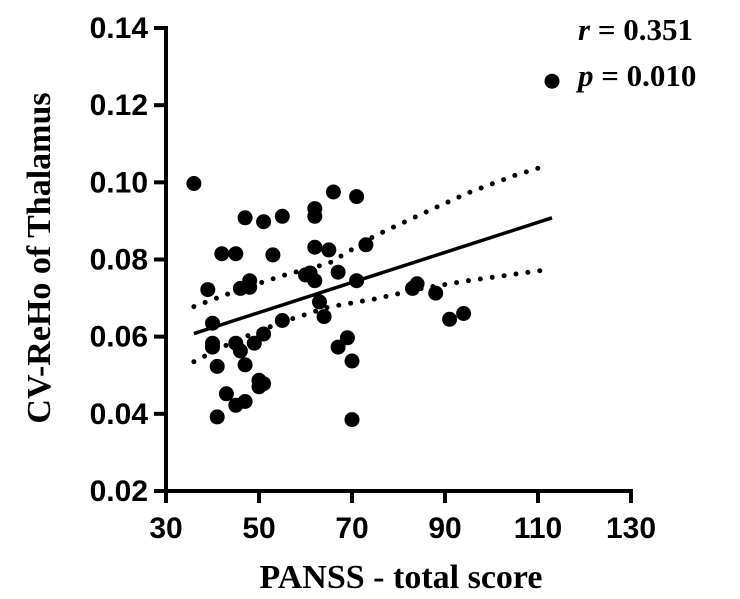 This screenshot has height=599, width=740. Describe the element at coordinates (584, 75) in the screenshot. I see `p-variable: p` at that location.